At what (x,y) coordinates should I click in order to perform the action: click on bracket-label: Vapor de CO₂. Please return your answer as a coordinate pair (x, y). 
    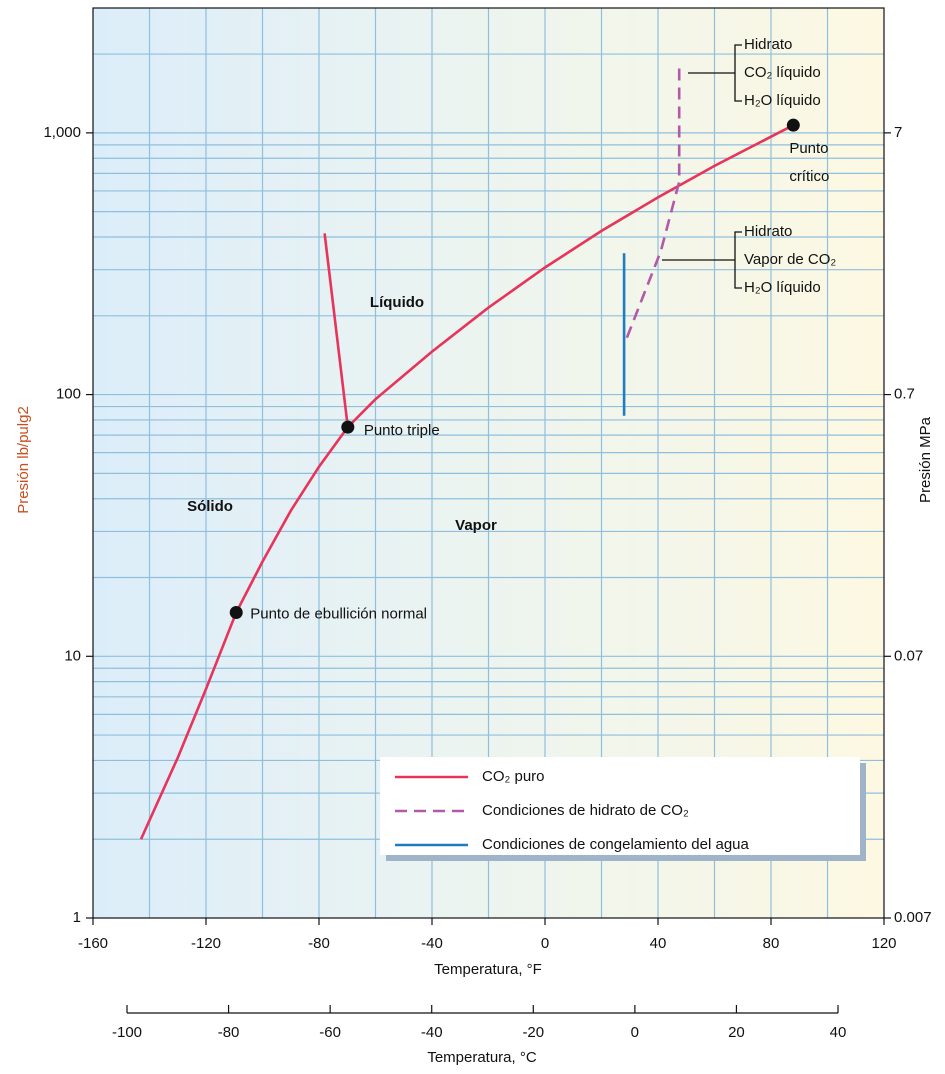
    Looking at the image, I should click on (790, 259).